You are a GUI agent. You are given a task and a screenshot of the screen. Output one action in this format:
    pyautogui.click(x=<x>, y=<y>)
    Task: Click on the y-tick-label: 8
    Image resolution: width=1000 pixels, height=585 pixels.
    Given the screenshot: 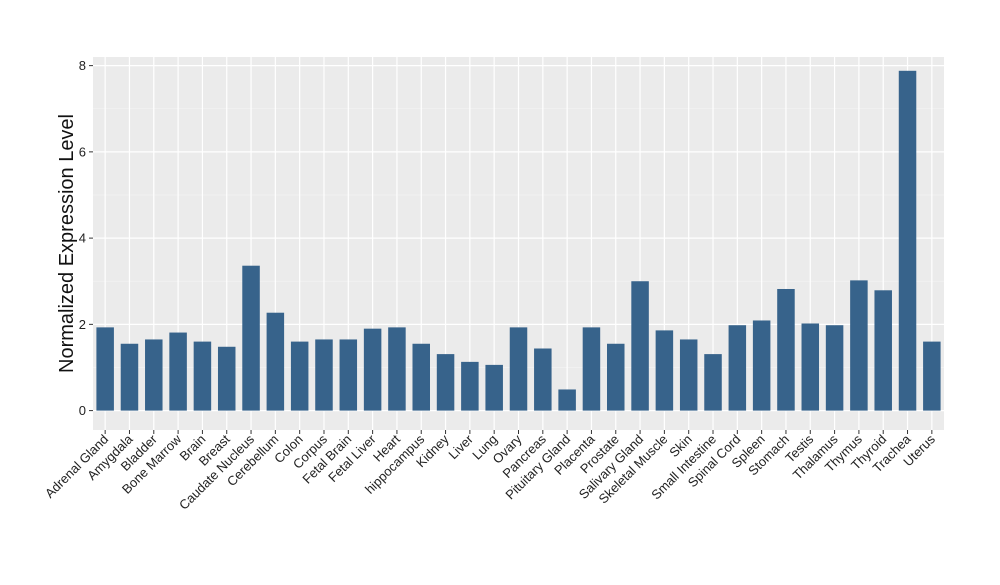 What is the action you would take?
    pyautogui.click(x=82, y=65)
    